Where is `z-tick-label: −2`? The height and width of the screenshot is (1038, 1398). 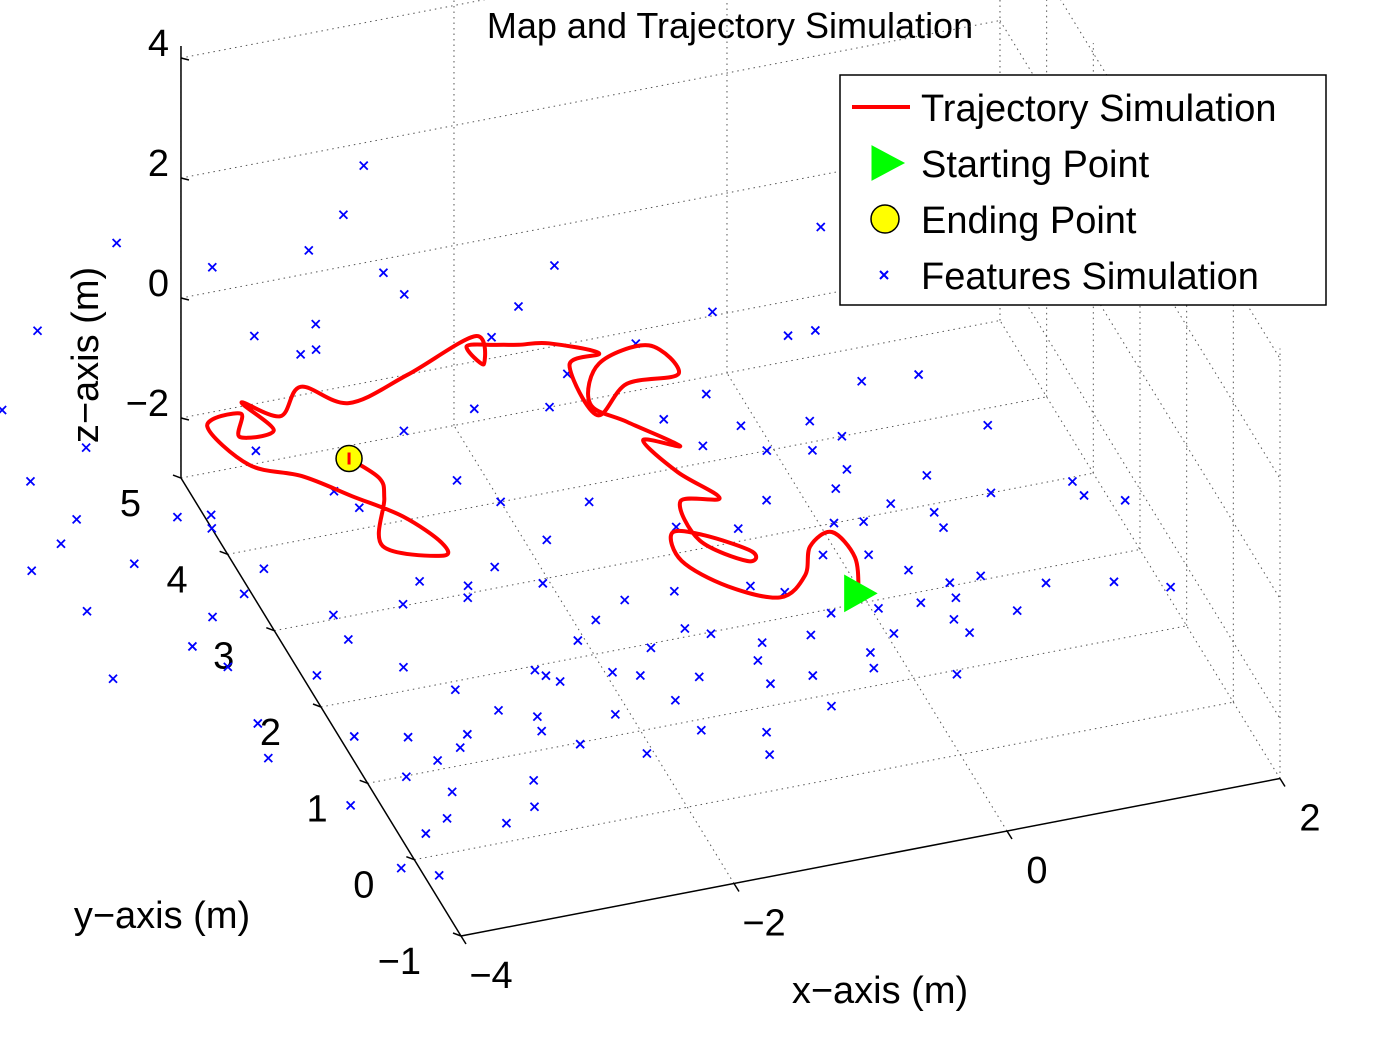
z-tick-label: −2 is located at coordinates (147, 404).